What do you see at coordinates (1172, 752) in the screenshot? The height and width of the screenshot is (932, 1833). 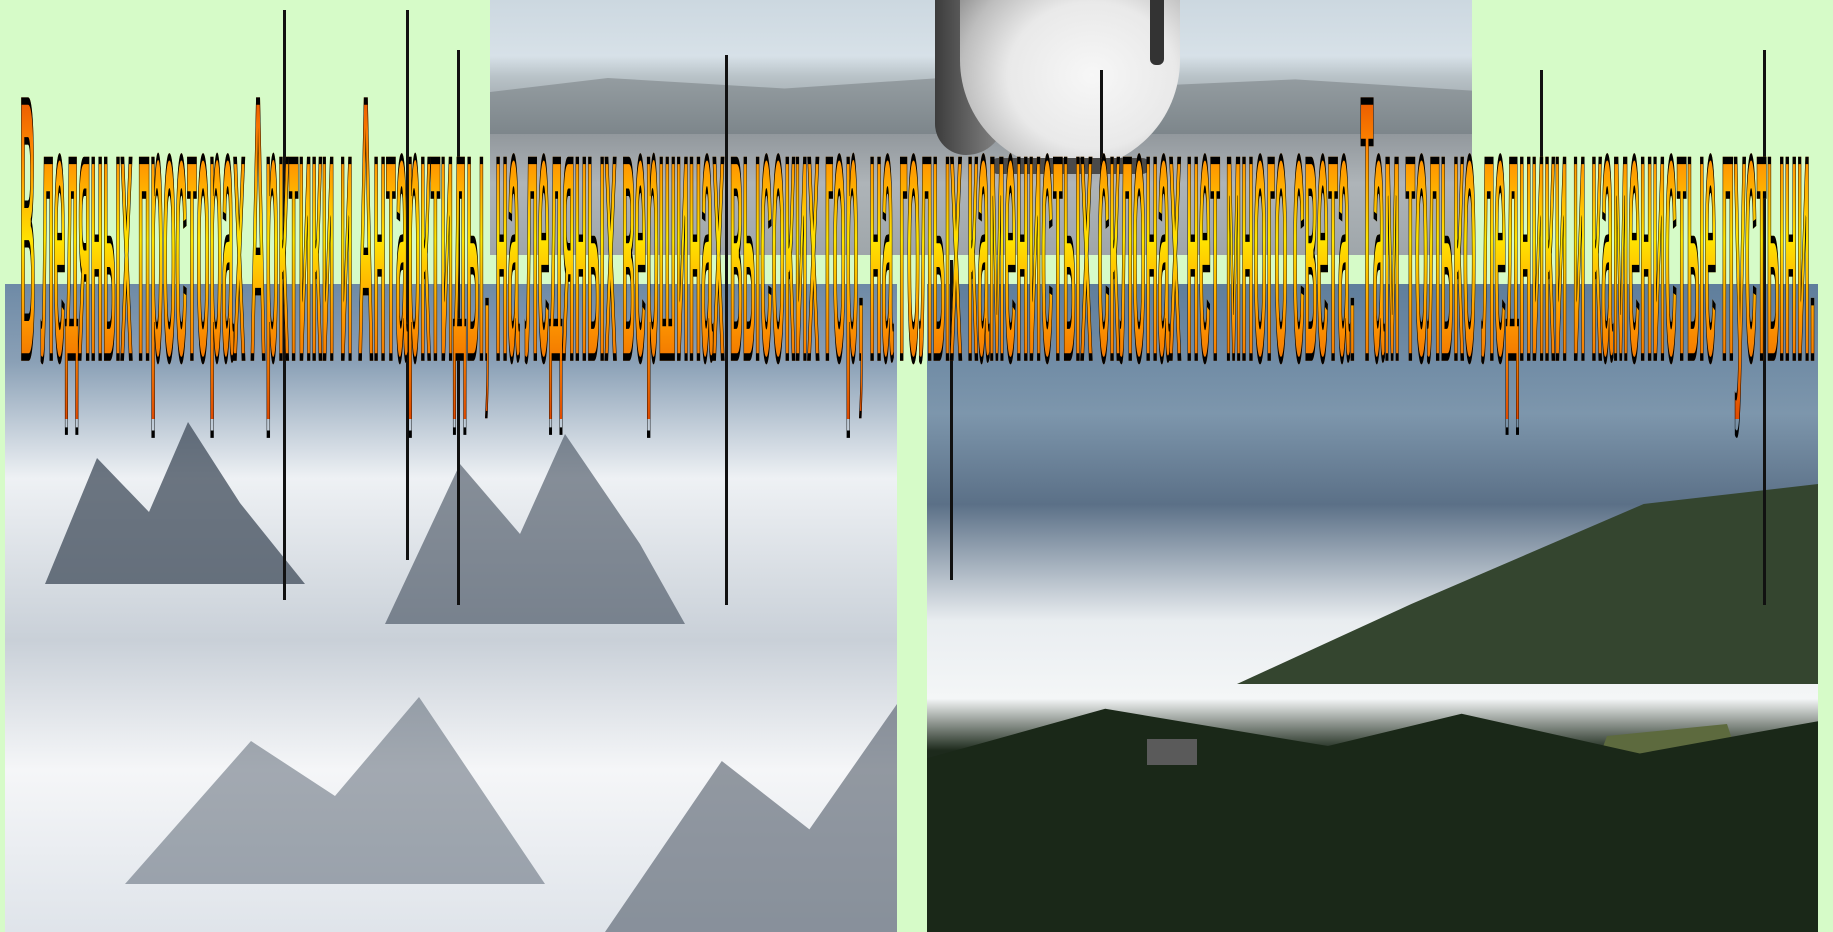 I see `hut` at bounding box center [1172, 752].